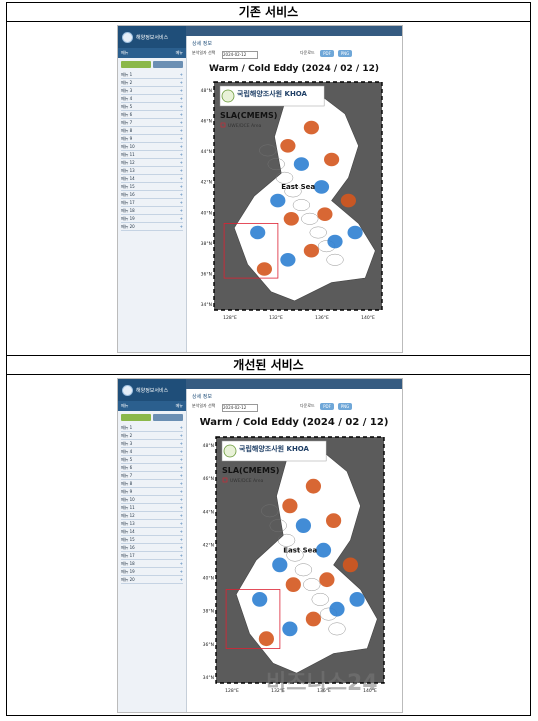 Image resolution: width=538 pixels, height=721 pixels. What do you see at coordinates (202, 397) in the screenshot?
I see `page-title: 상세 정보` at bounding box center [202, 397].